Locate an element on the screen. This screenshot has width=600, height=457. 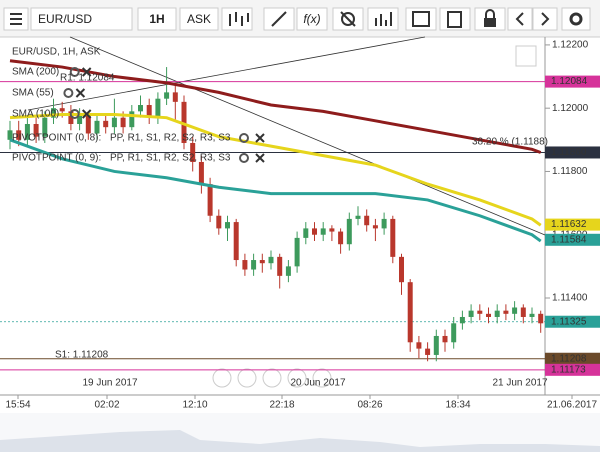
x-tick-label: 15:54 is located at coordinates (17, 405).